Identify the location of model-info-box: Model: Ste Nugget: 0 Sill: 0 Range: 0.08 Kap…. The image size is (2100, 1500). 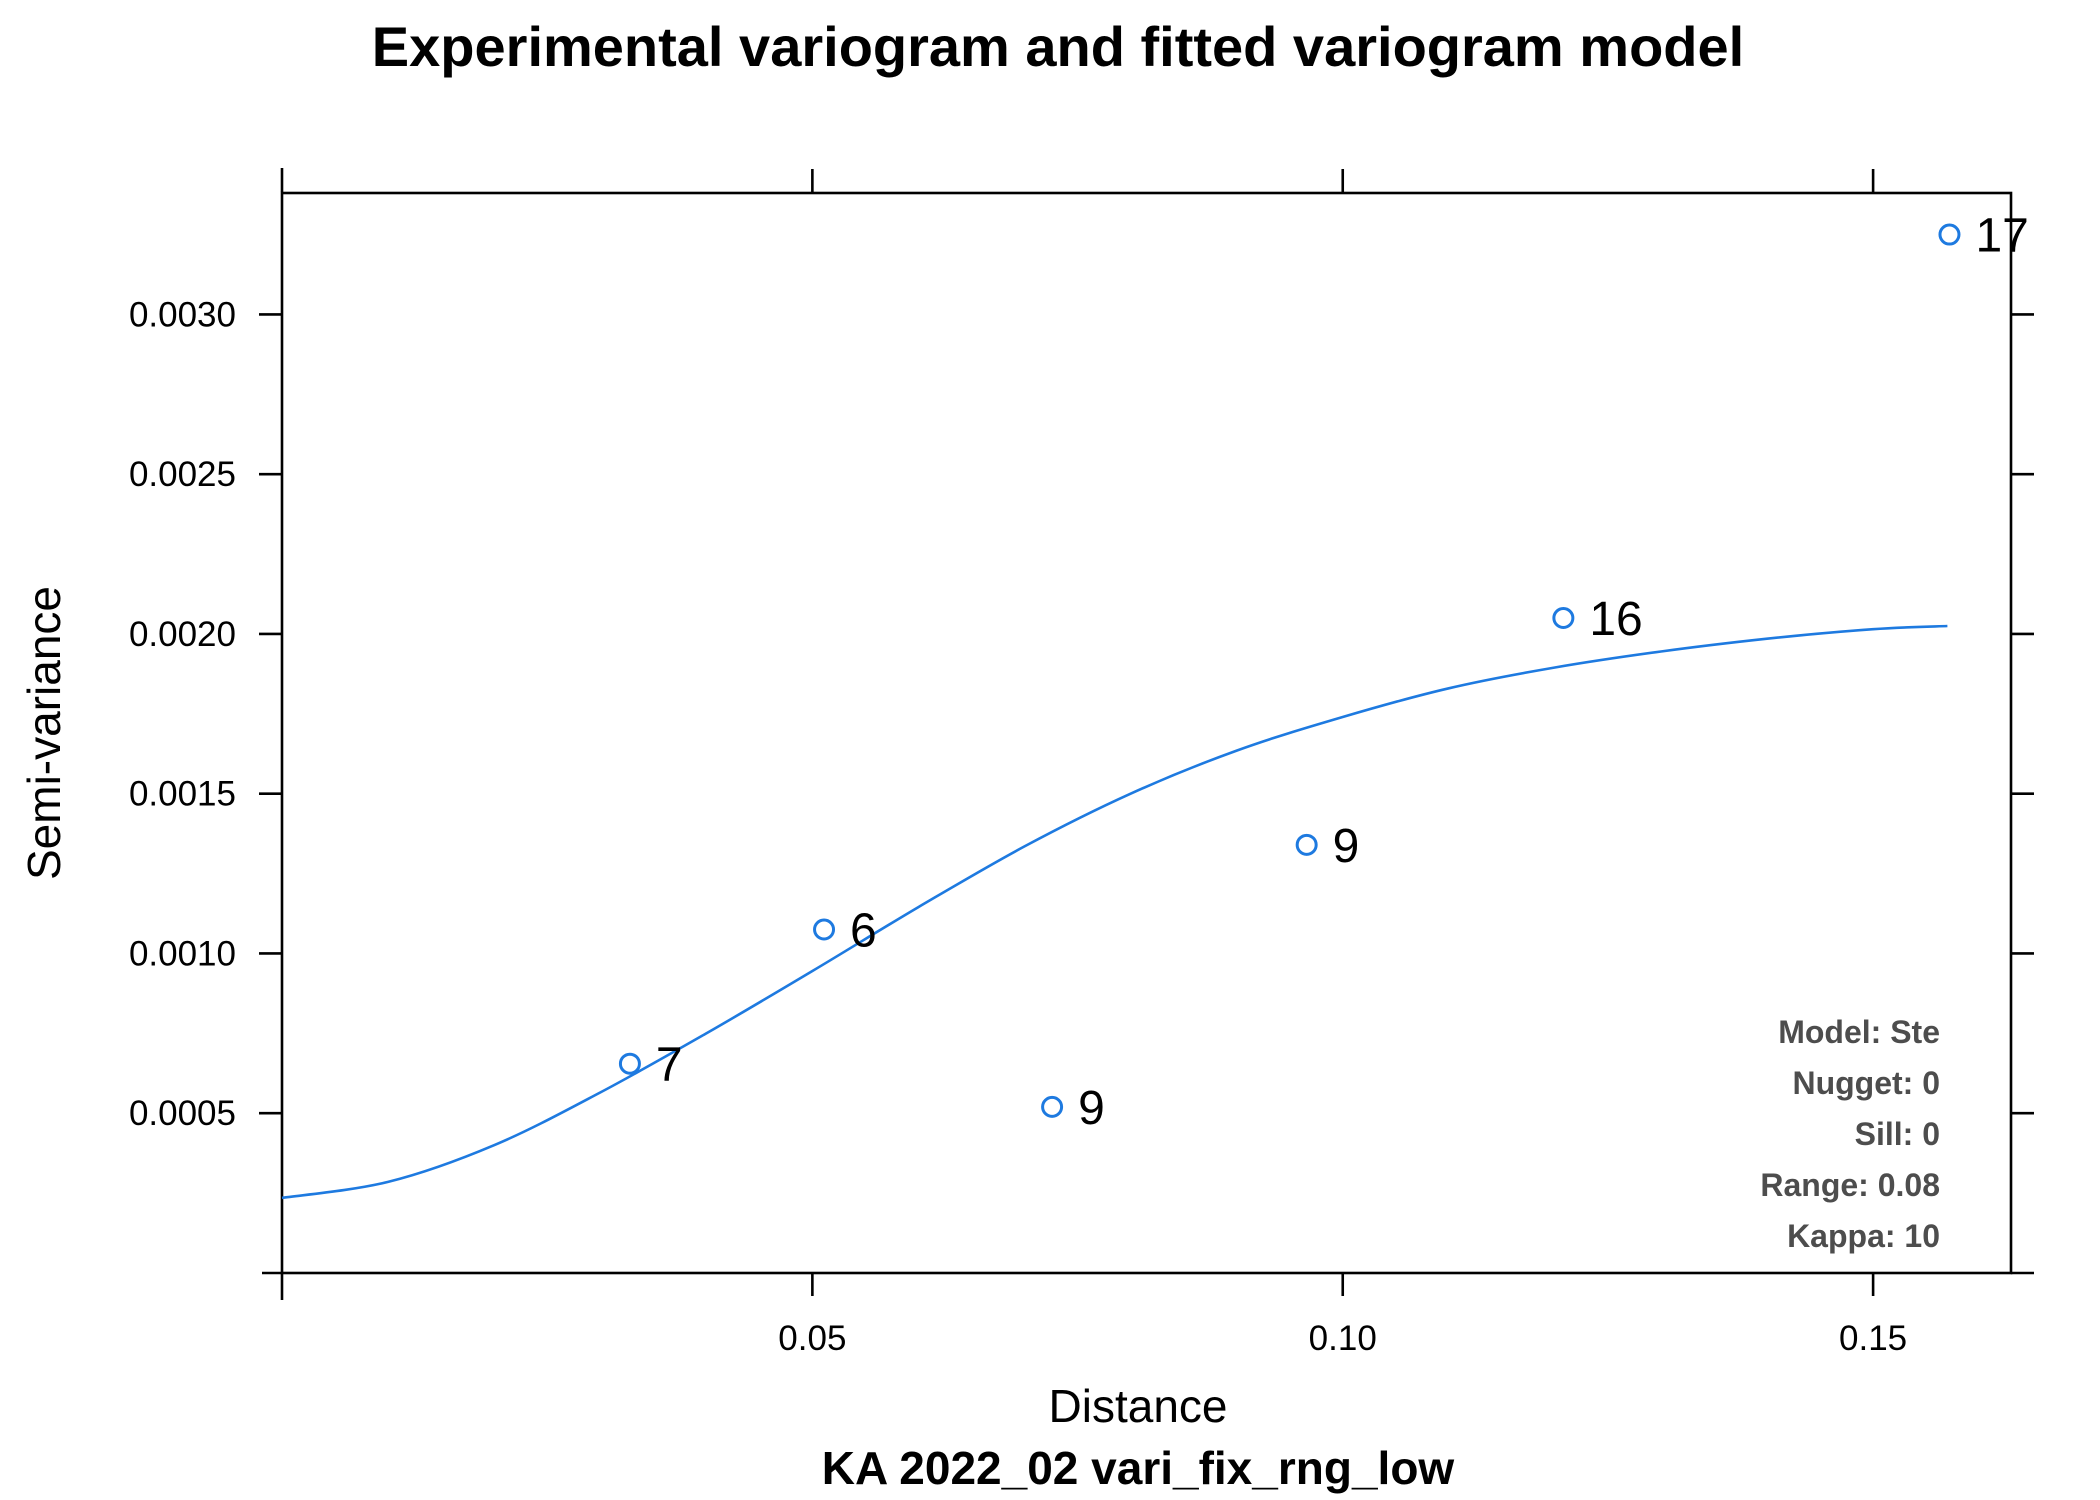
(1850, 1134).